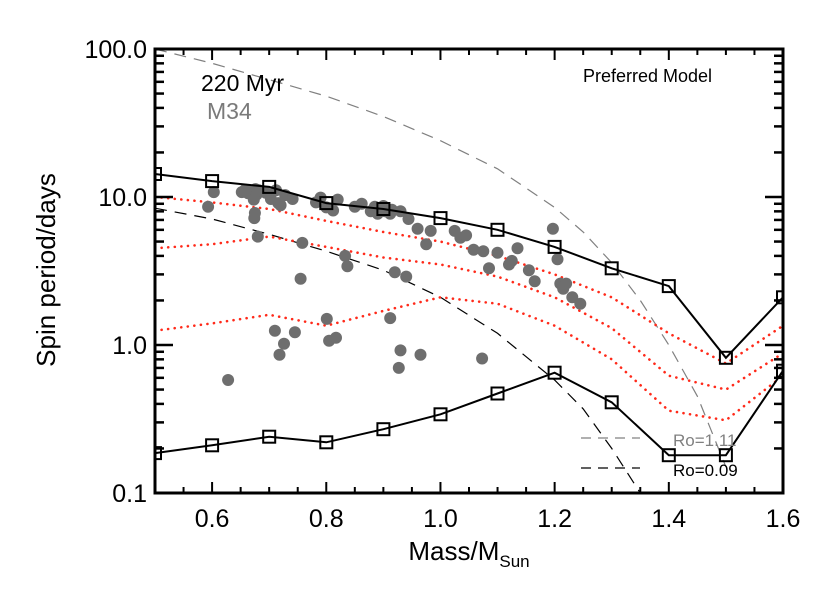 Image resolution: width=830 pixels, height=593 pixels. What do you see at coordinates (326, 519) in the screenshot?
I see `x-tick-label: 0.8` at bounding box center [326, 519].